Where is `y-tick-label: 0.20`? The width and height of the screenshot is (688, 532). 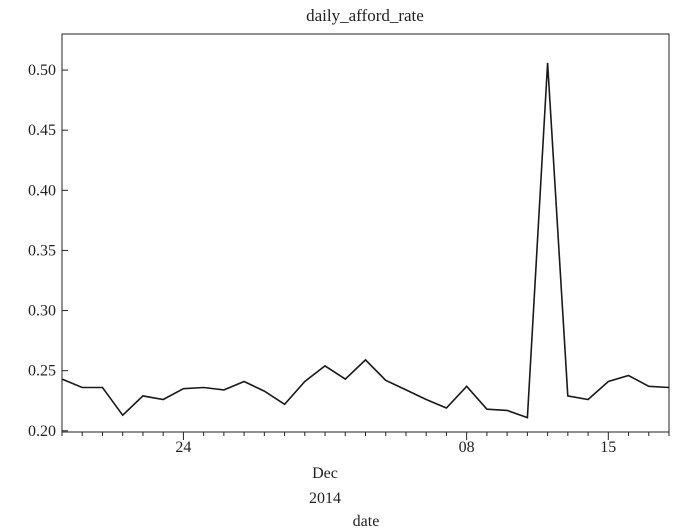
y-tick-label: 0.20 is located at coordinates (42, 431).